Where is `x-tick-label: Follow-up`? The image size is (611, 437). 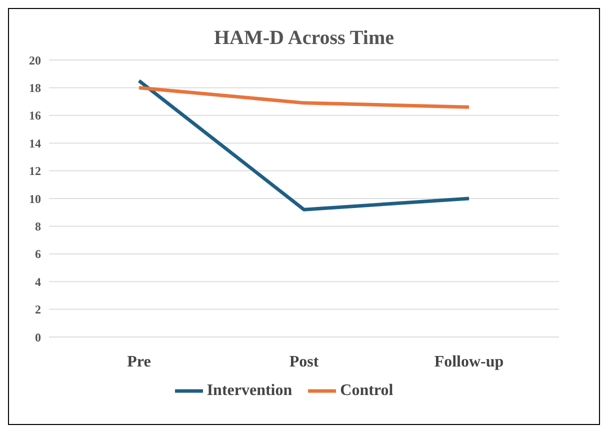
x-tick-label: Follow-up is located at coordinates (469, 361).